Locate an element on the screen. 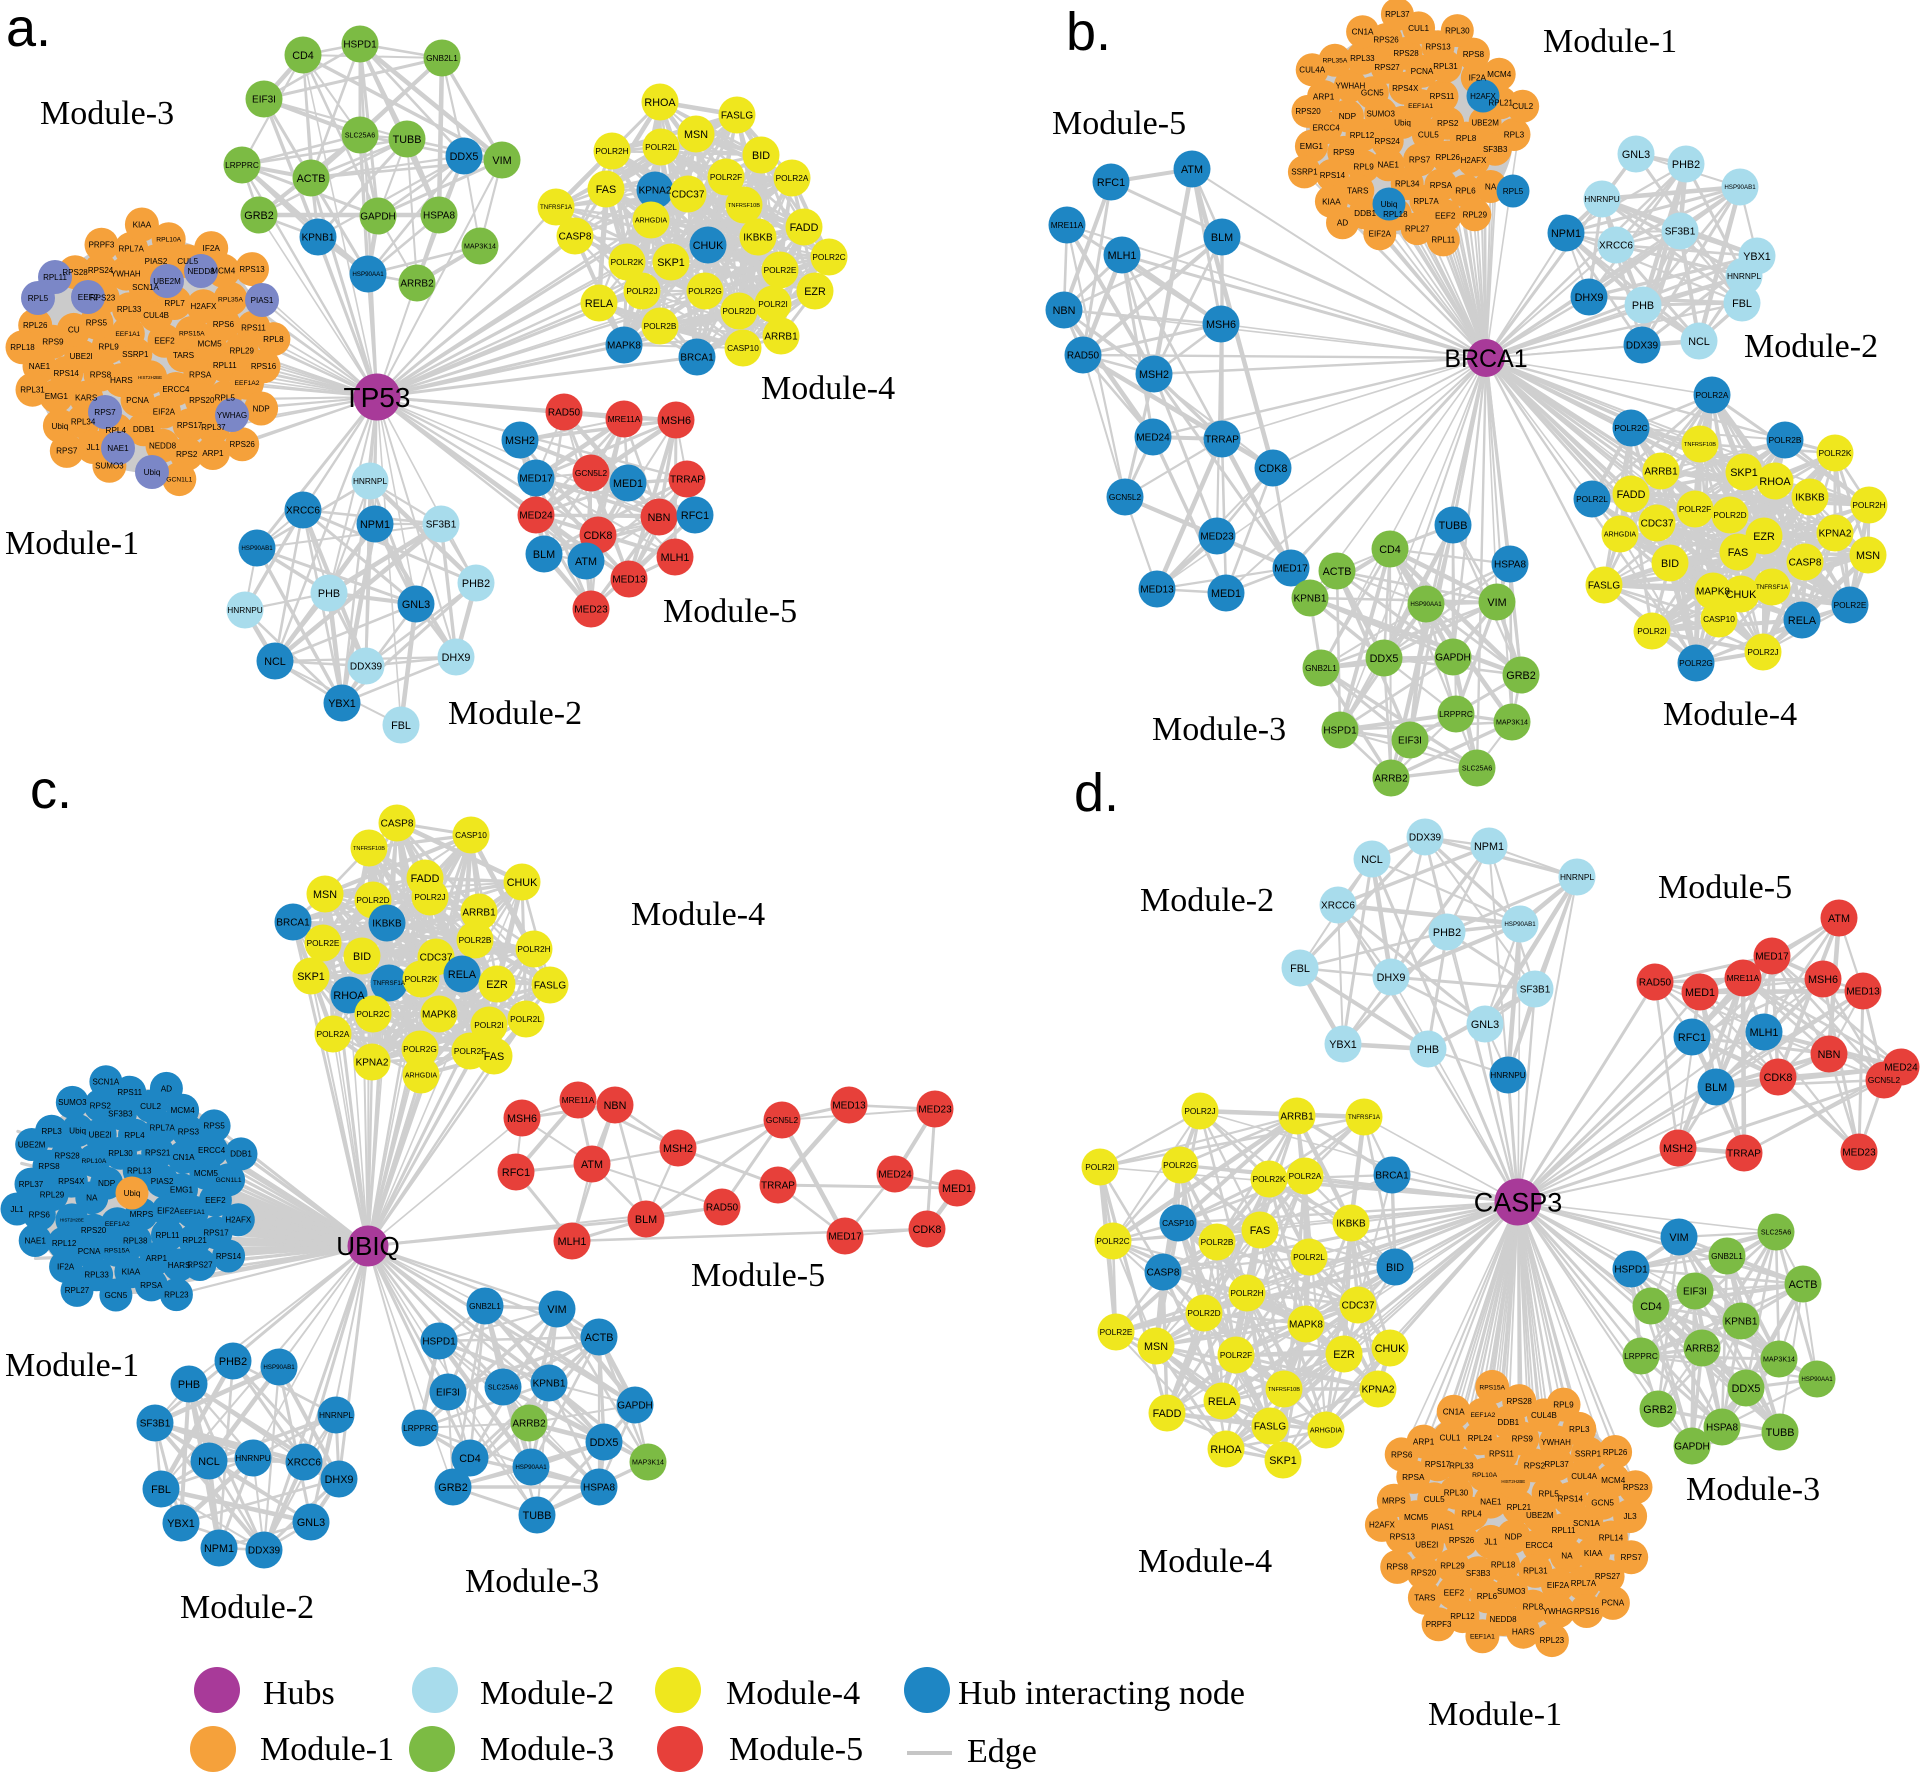 The height and width of the screenshot is (1780, 1923). svg-text: CUL2 is located at coordinates (1522, 106).